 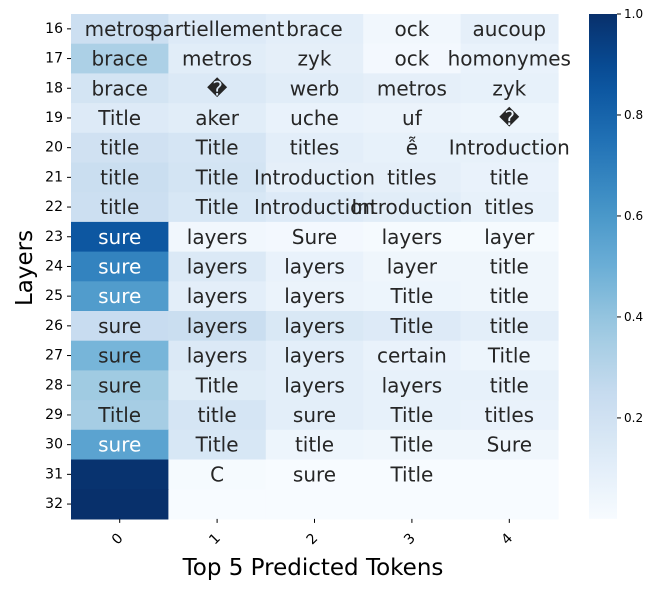 What do you see at coordinates (313, 533) in the screenshot?
I see `x-axis-ticks: 0 1 2 3 4` at bounding box center [313, 533].